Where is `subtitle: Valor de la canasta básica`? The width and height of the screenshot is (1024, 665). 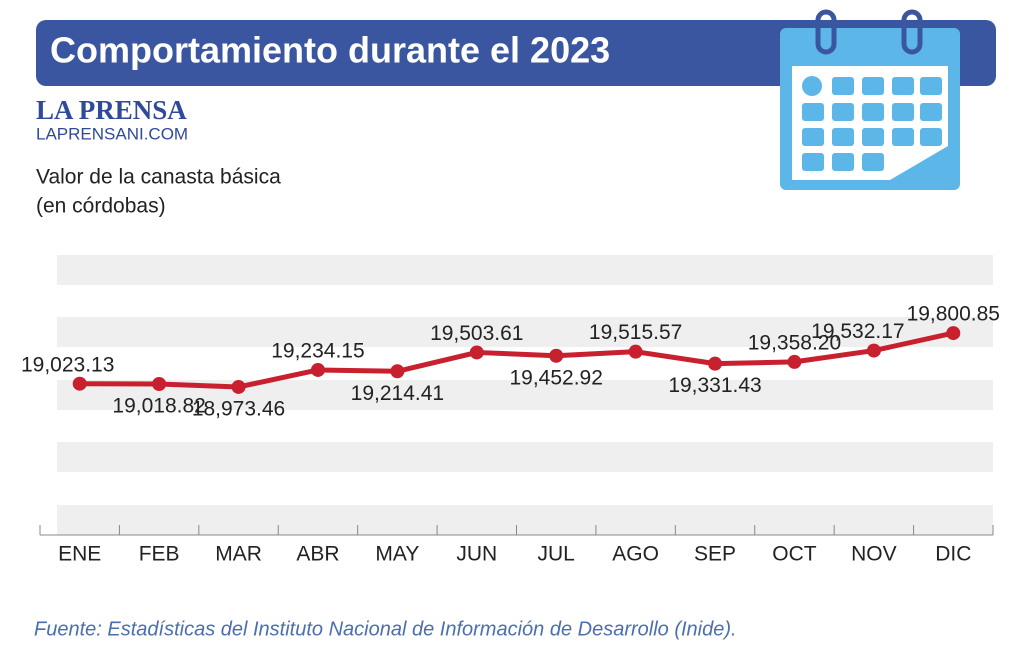 subtitle: Valor de la canasta básica is located at coordinates (158, 177).